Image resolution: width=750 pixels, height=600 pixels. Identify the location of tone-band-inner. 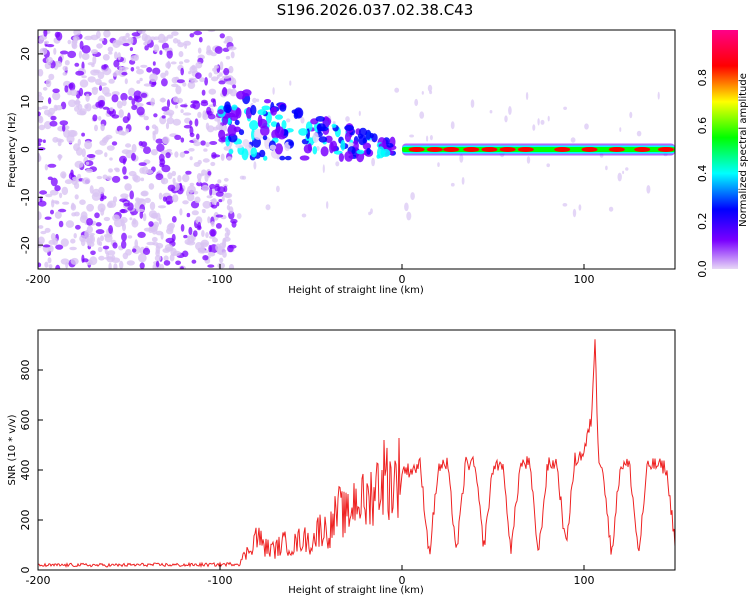
(538, 149).